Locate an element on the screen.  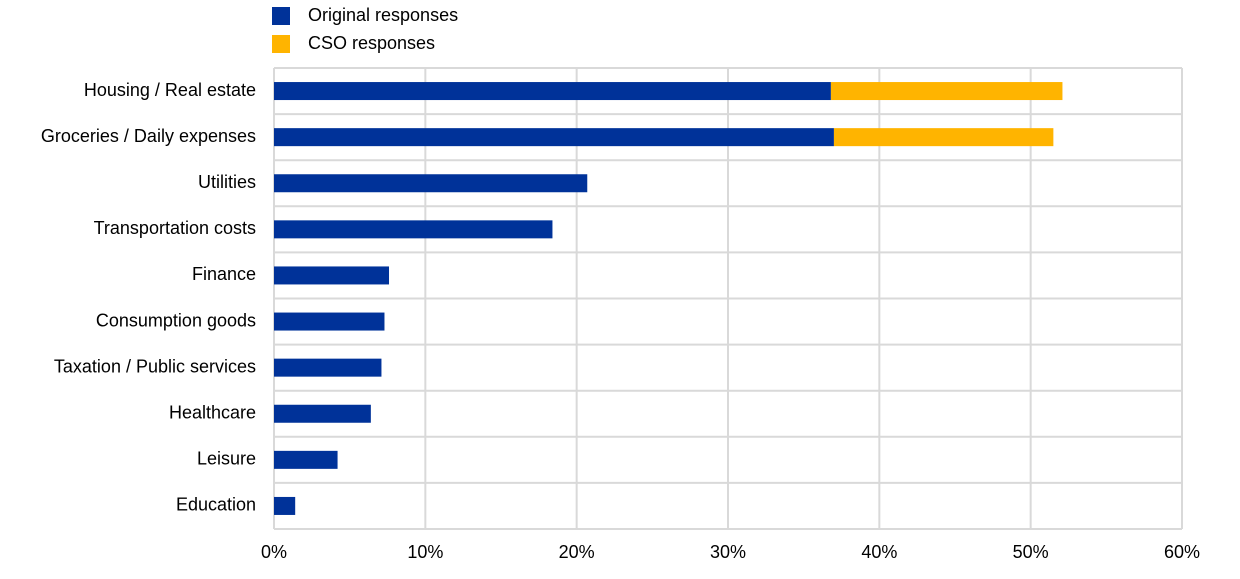
y-tick-label: Finance is located at coordinates (224, 274).